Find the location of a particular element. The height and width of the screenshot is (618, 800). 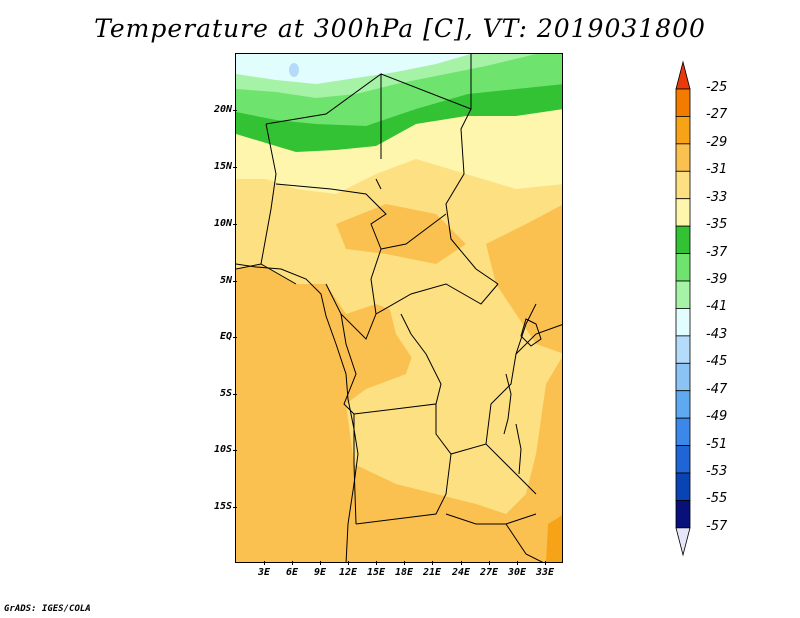

lat-label-10n: 10N is located at coordinates (222, 223).